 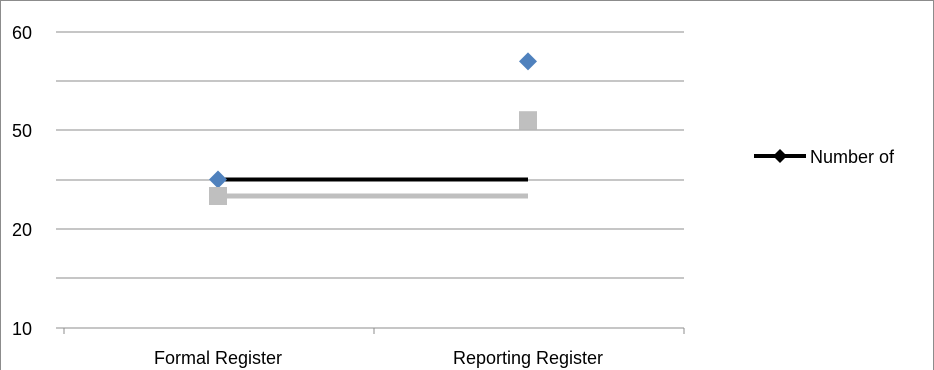 What do you see at coordinates (378, 358) in the screenshot?
I see `x-axis-category-labels: Formal Register Reporting Register` at bounding box center [378, 358].